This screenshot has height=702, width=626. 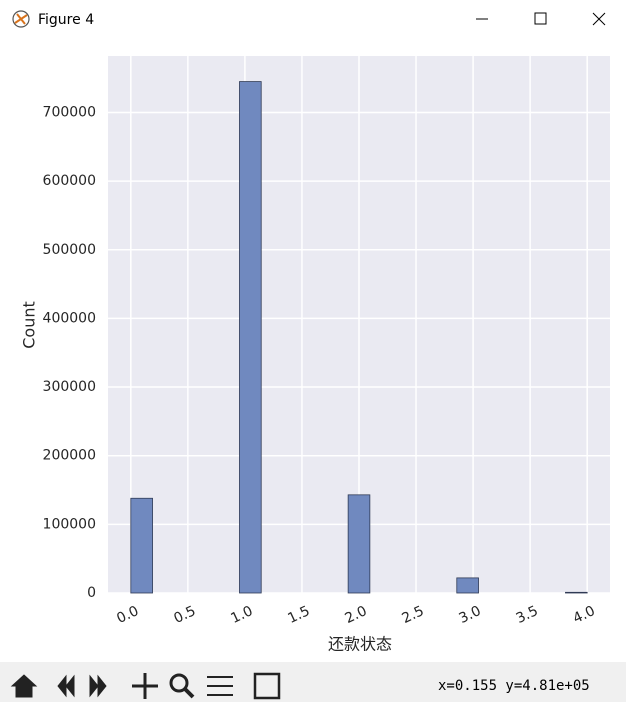 I want to click on pan-button, so click(x=145, y=686).